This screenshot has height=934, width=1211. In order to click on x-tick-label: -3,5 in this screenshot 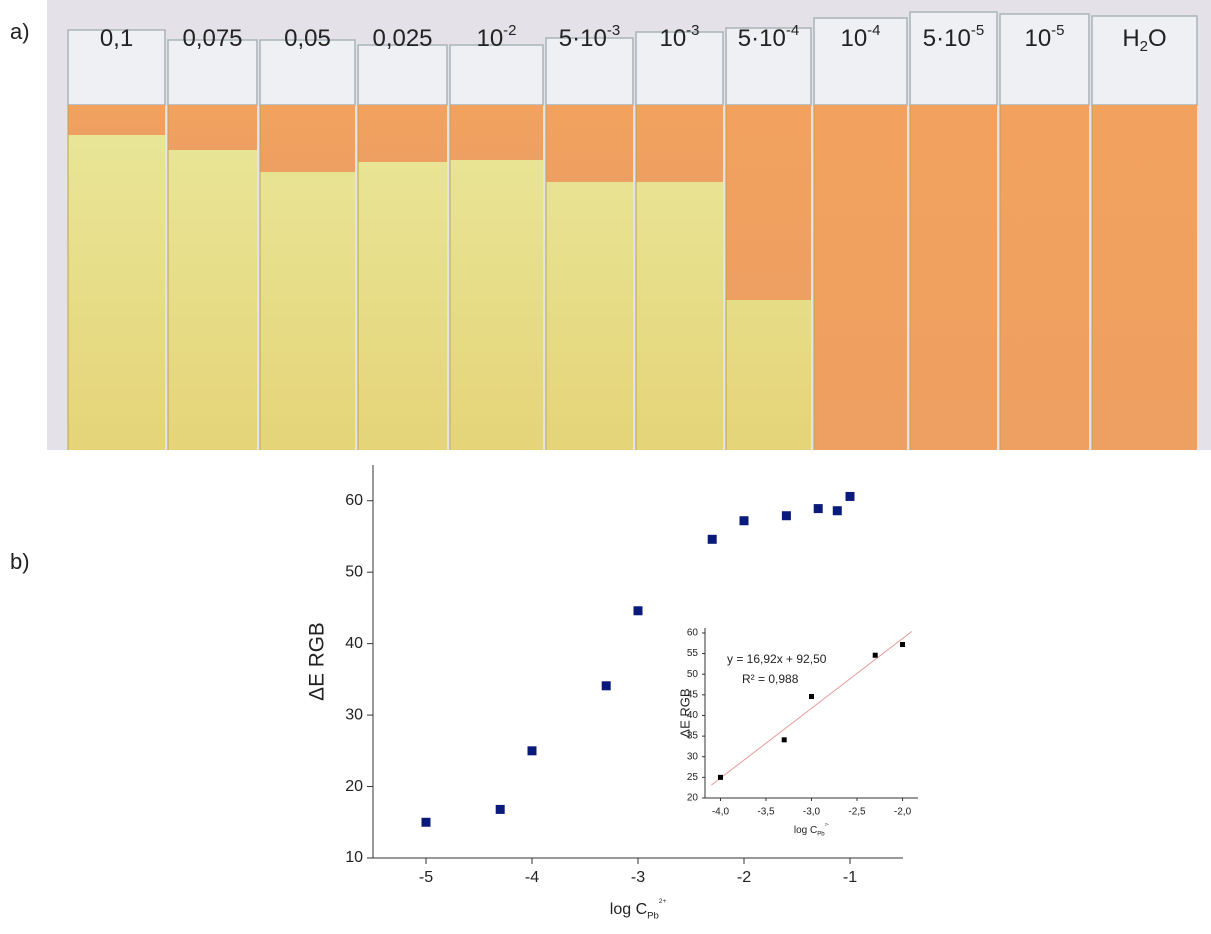, I will do `click(766, 812)`.